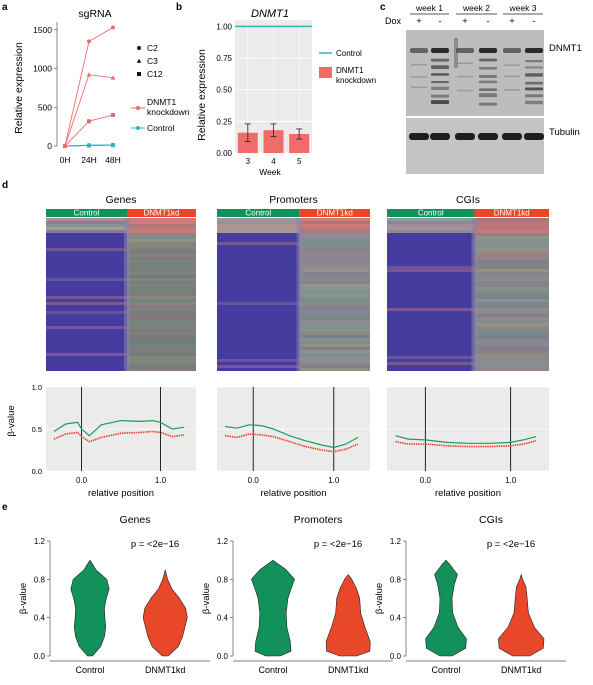 This screenshot has width=593, height=685. I want to click on b-legend-kd-swatch, so click(325, 72).